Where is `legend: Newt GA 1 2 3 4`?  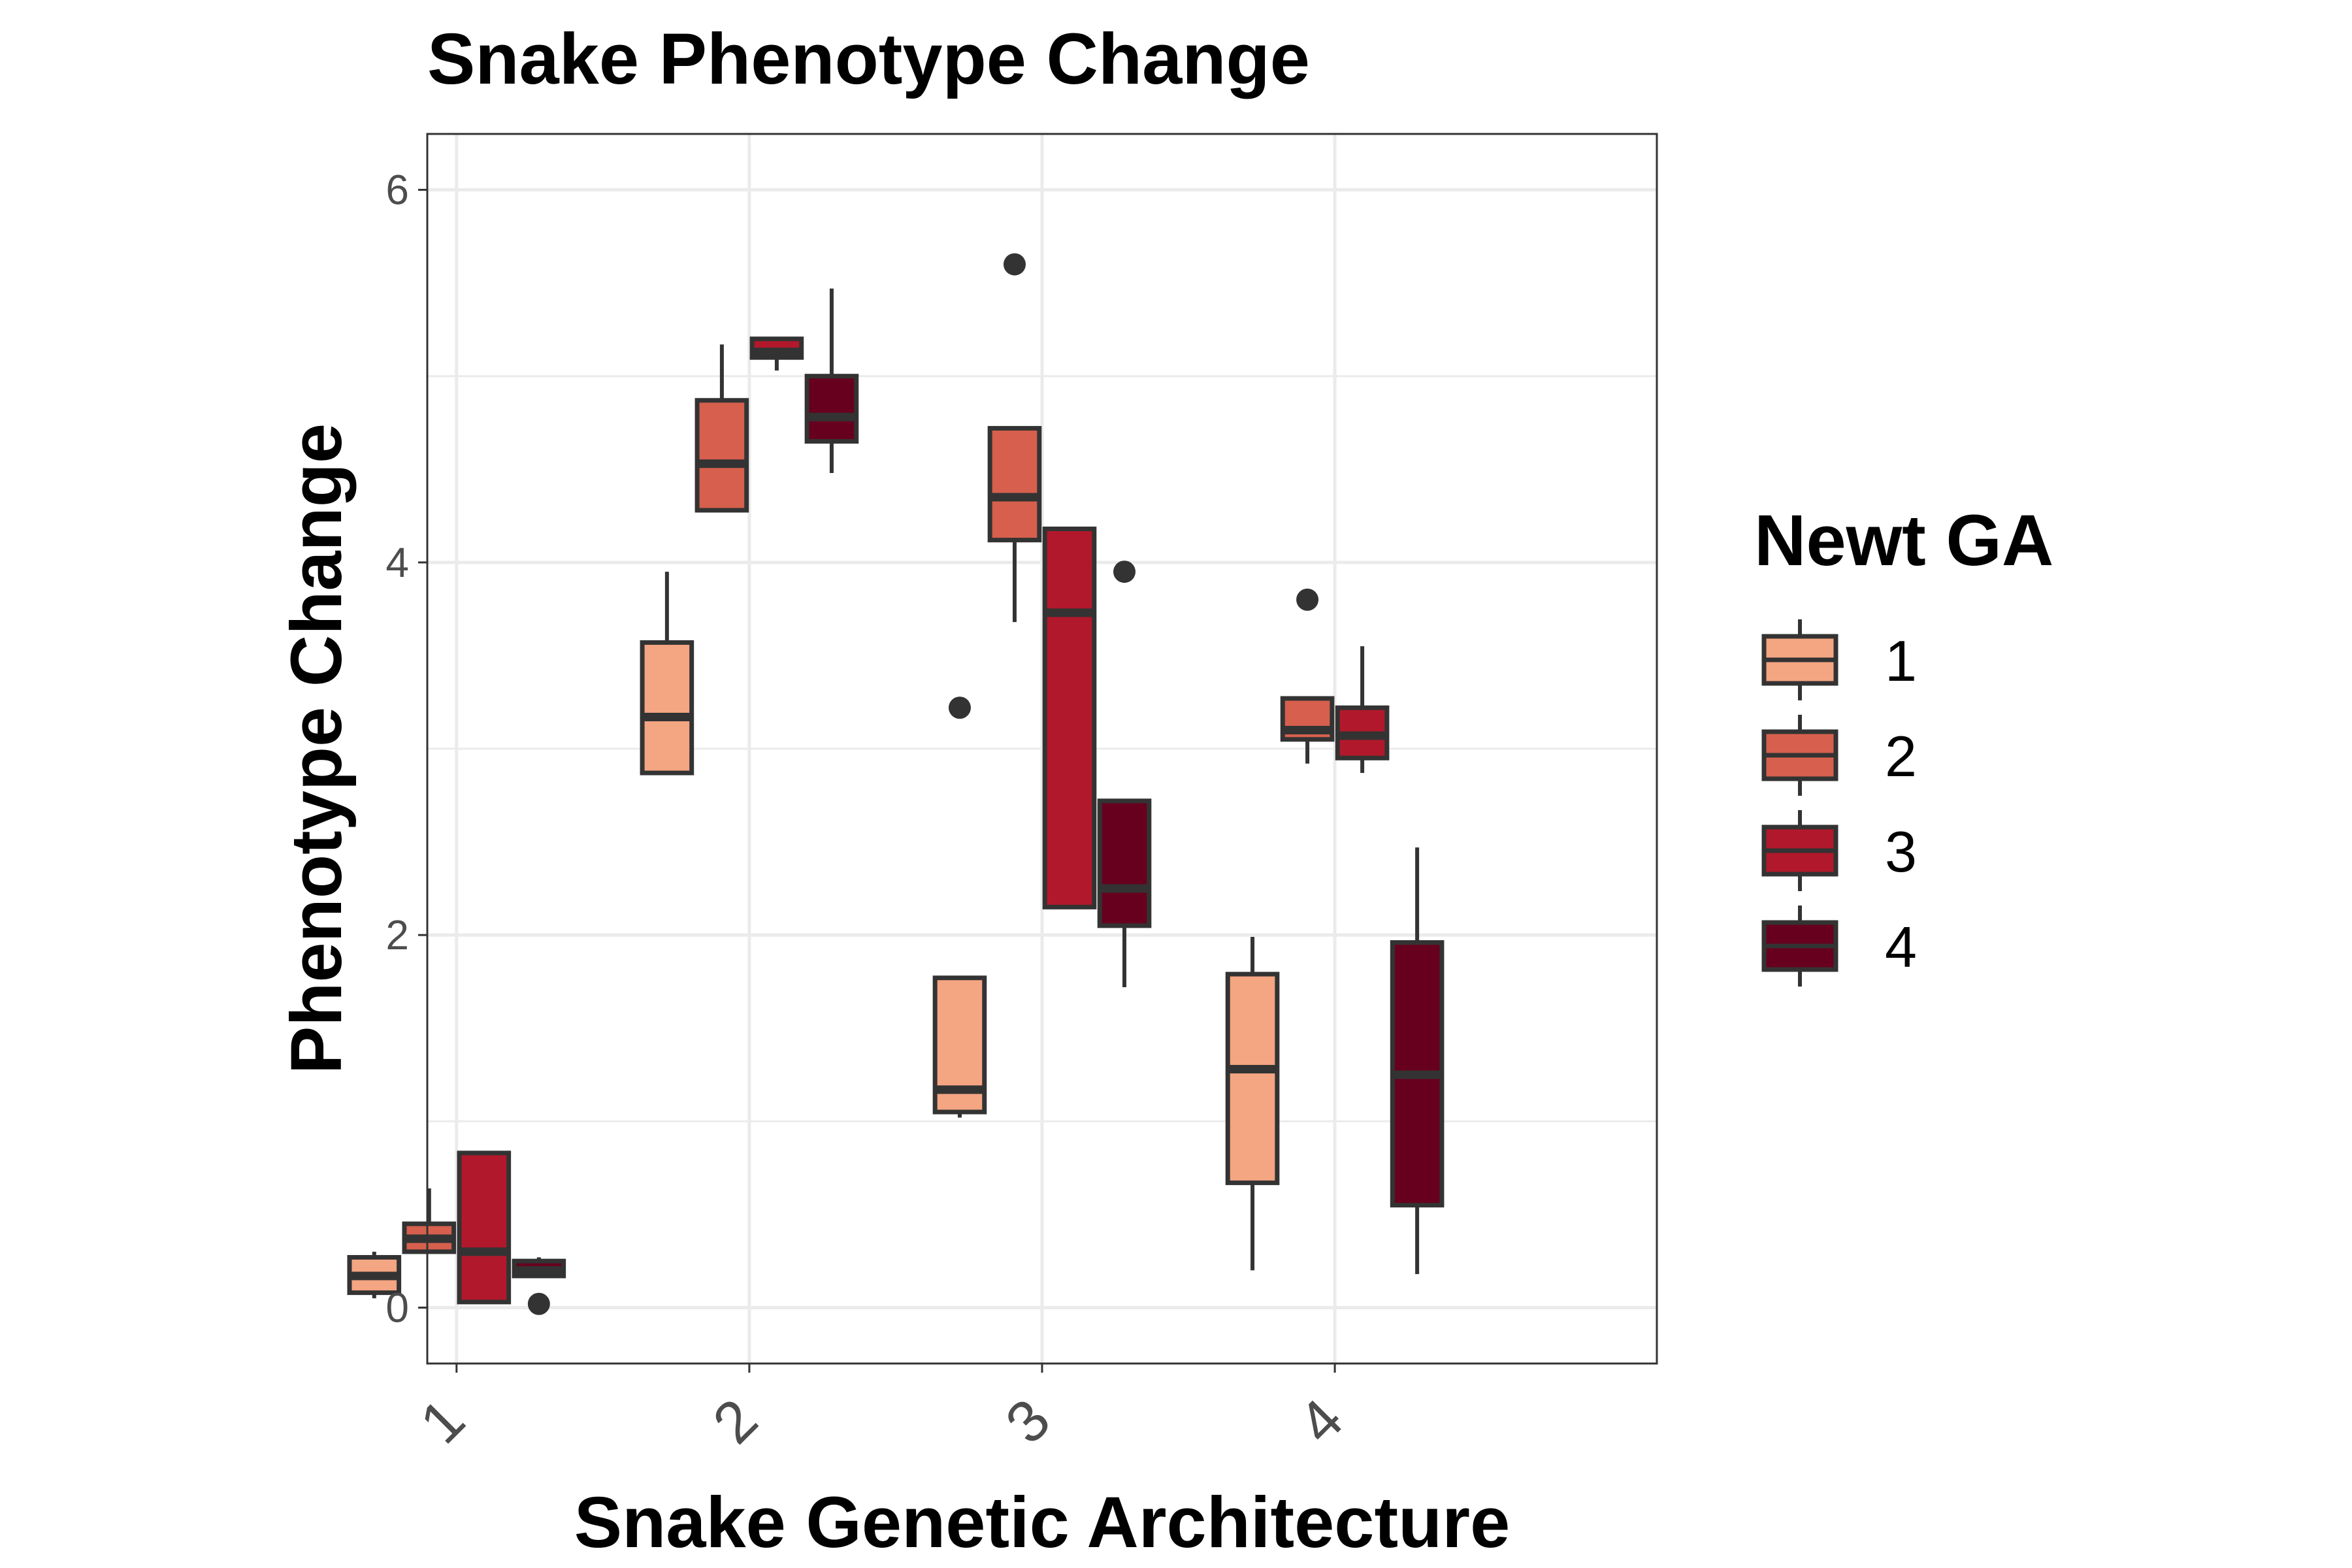 legend: Newt GA 1 2 3 4 is located at coordinates (1903, 743).